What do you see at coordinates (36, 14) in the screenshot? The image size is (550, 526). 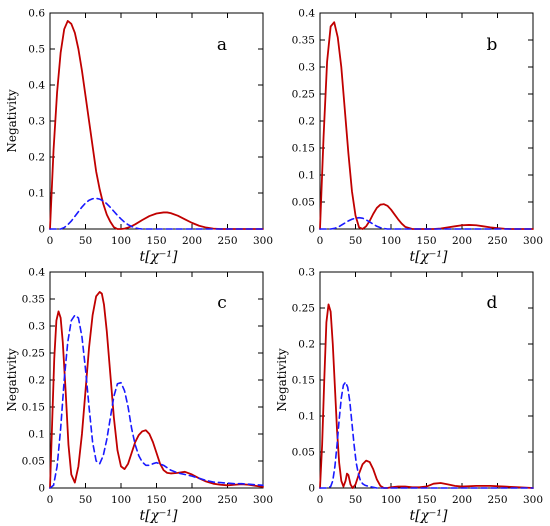 I see `y-tick-label: 0.6` at bounding box center [36, 14].